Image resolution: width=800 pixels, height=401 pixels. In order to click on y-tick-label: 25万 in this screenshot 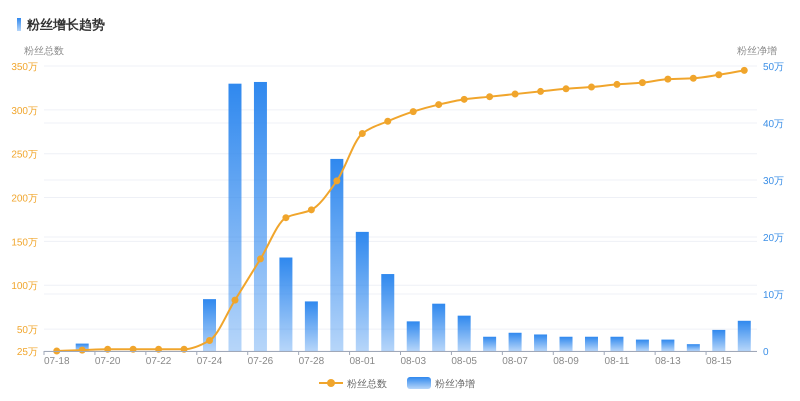, I will do `click(27, 352)`.